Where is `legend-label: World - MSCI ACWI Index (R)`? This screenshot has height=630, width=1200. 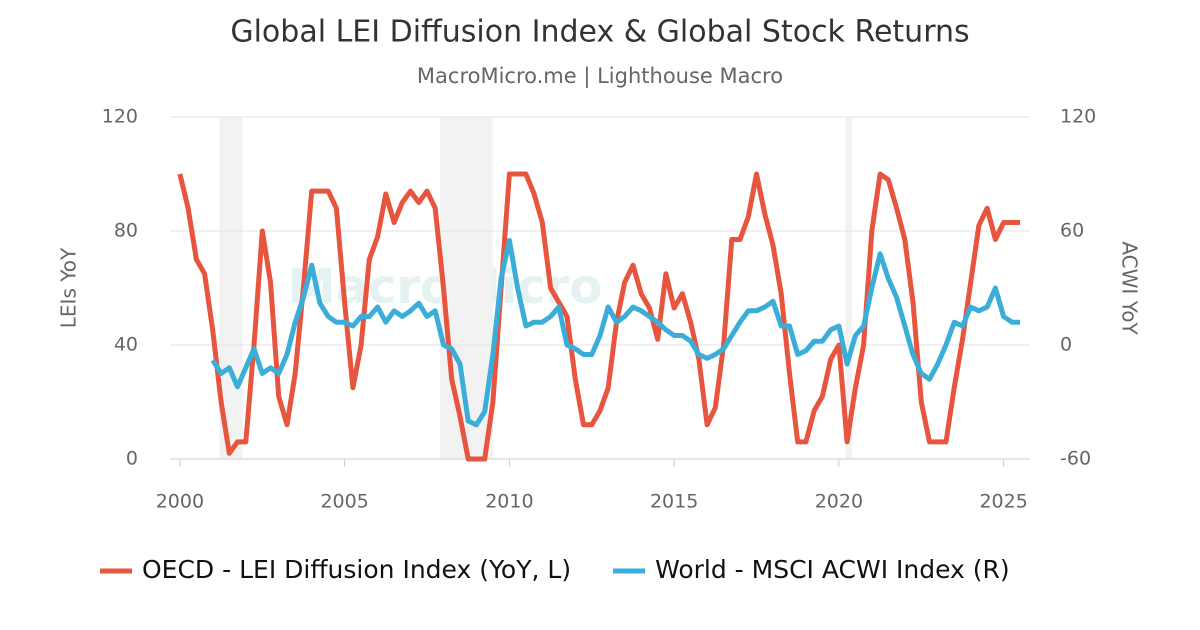 legend-label: World - MSCI ACWI Index (R) is located at coordinates (832, 569).